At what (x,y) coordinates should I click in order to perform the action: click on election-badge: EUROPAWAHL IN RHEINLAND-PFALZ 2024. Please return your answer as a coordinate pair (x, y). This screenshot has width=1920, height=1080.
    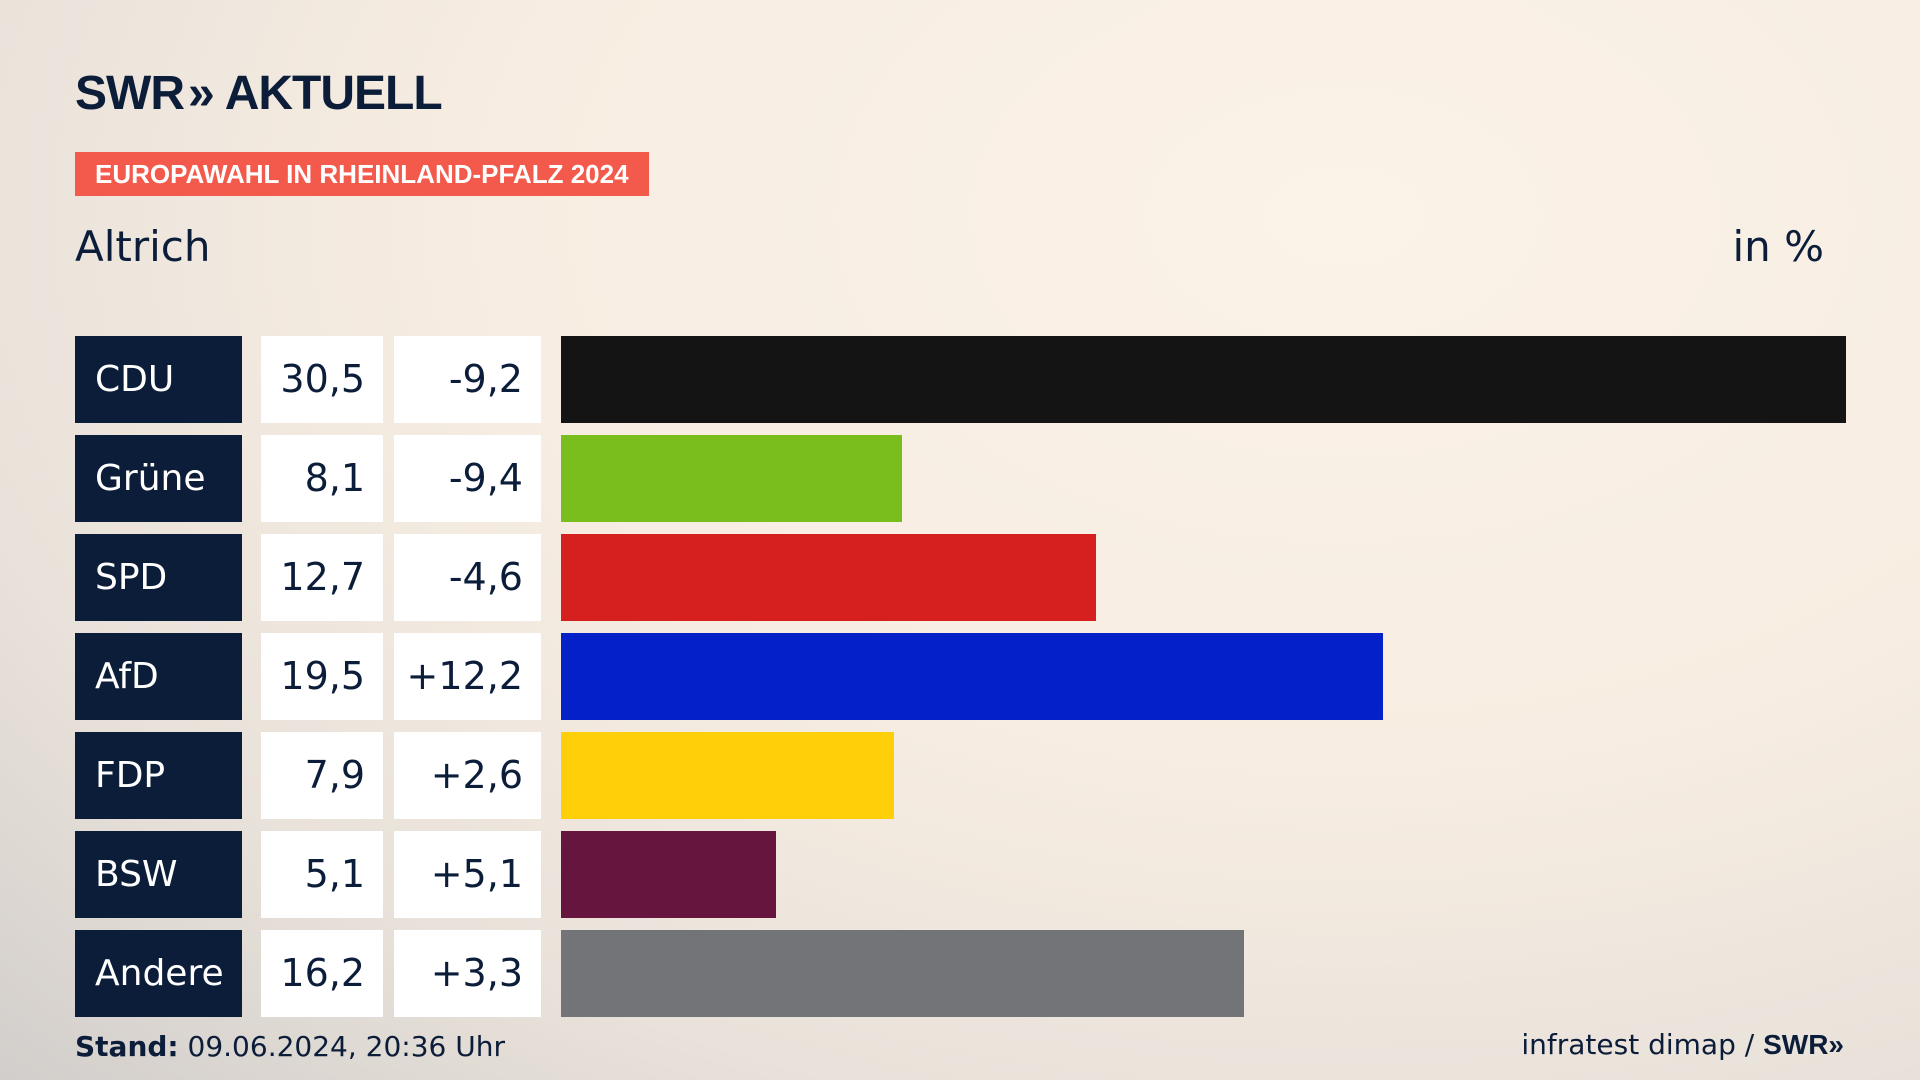
    Looking at the image, I should click on (362, 174).